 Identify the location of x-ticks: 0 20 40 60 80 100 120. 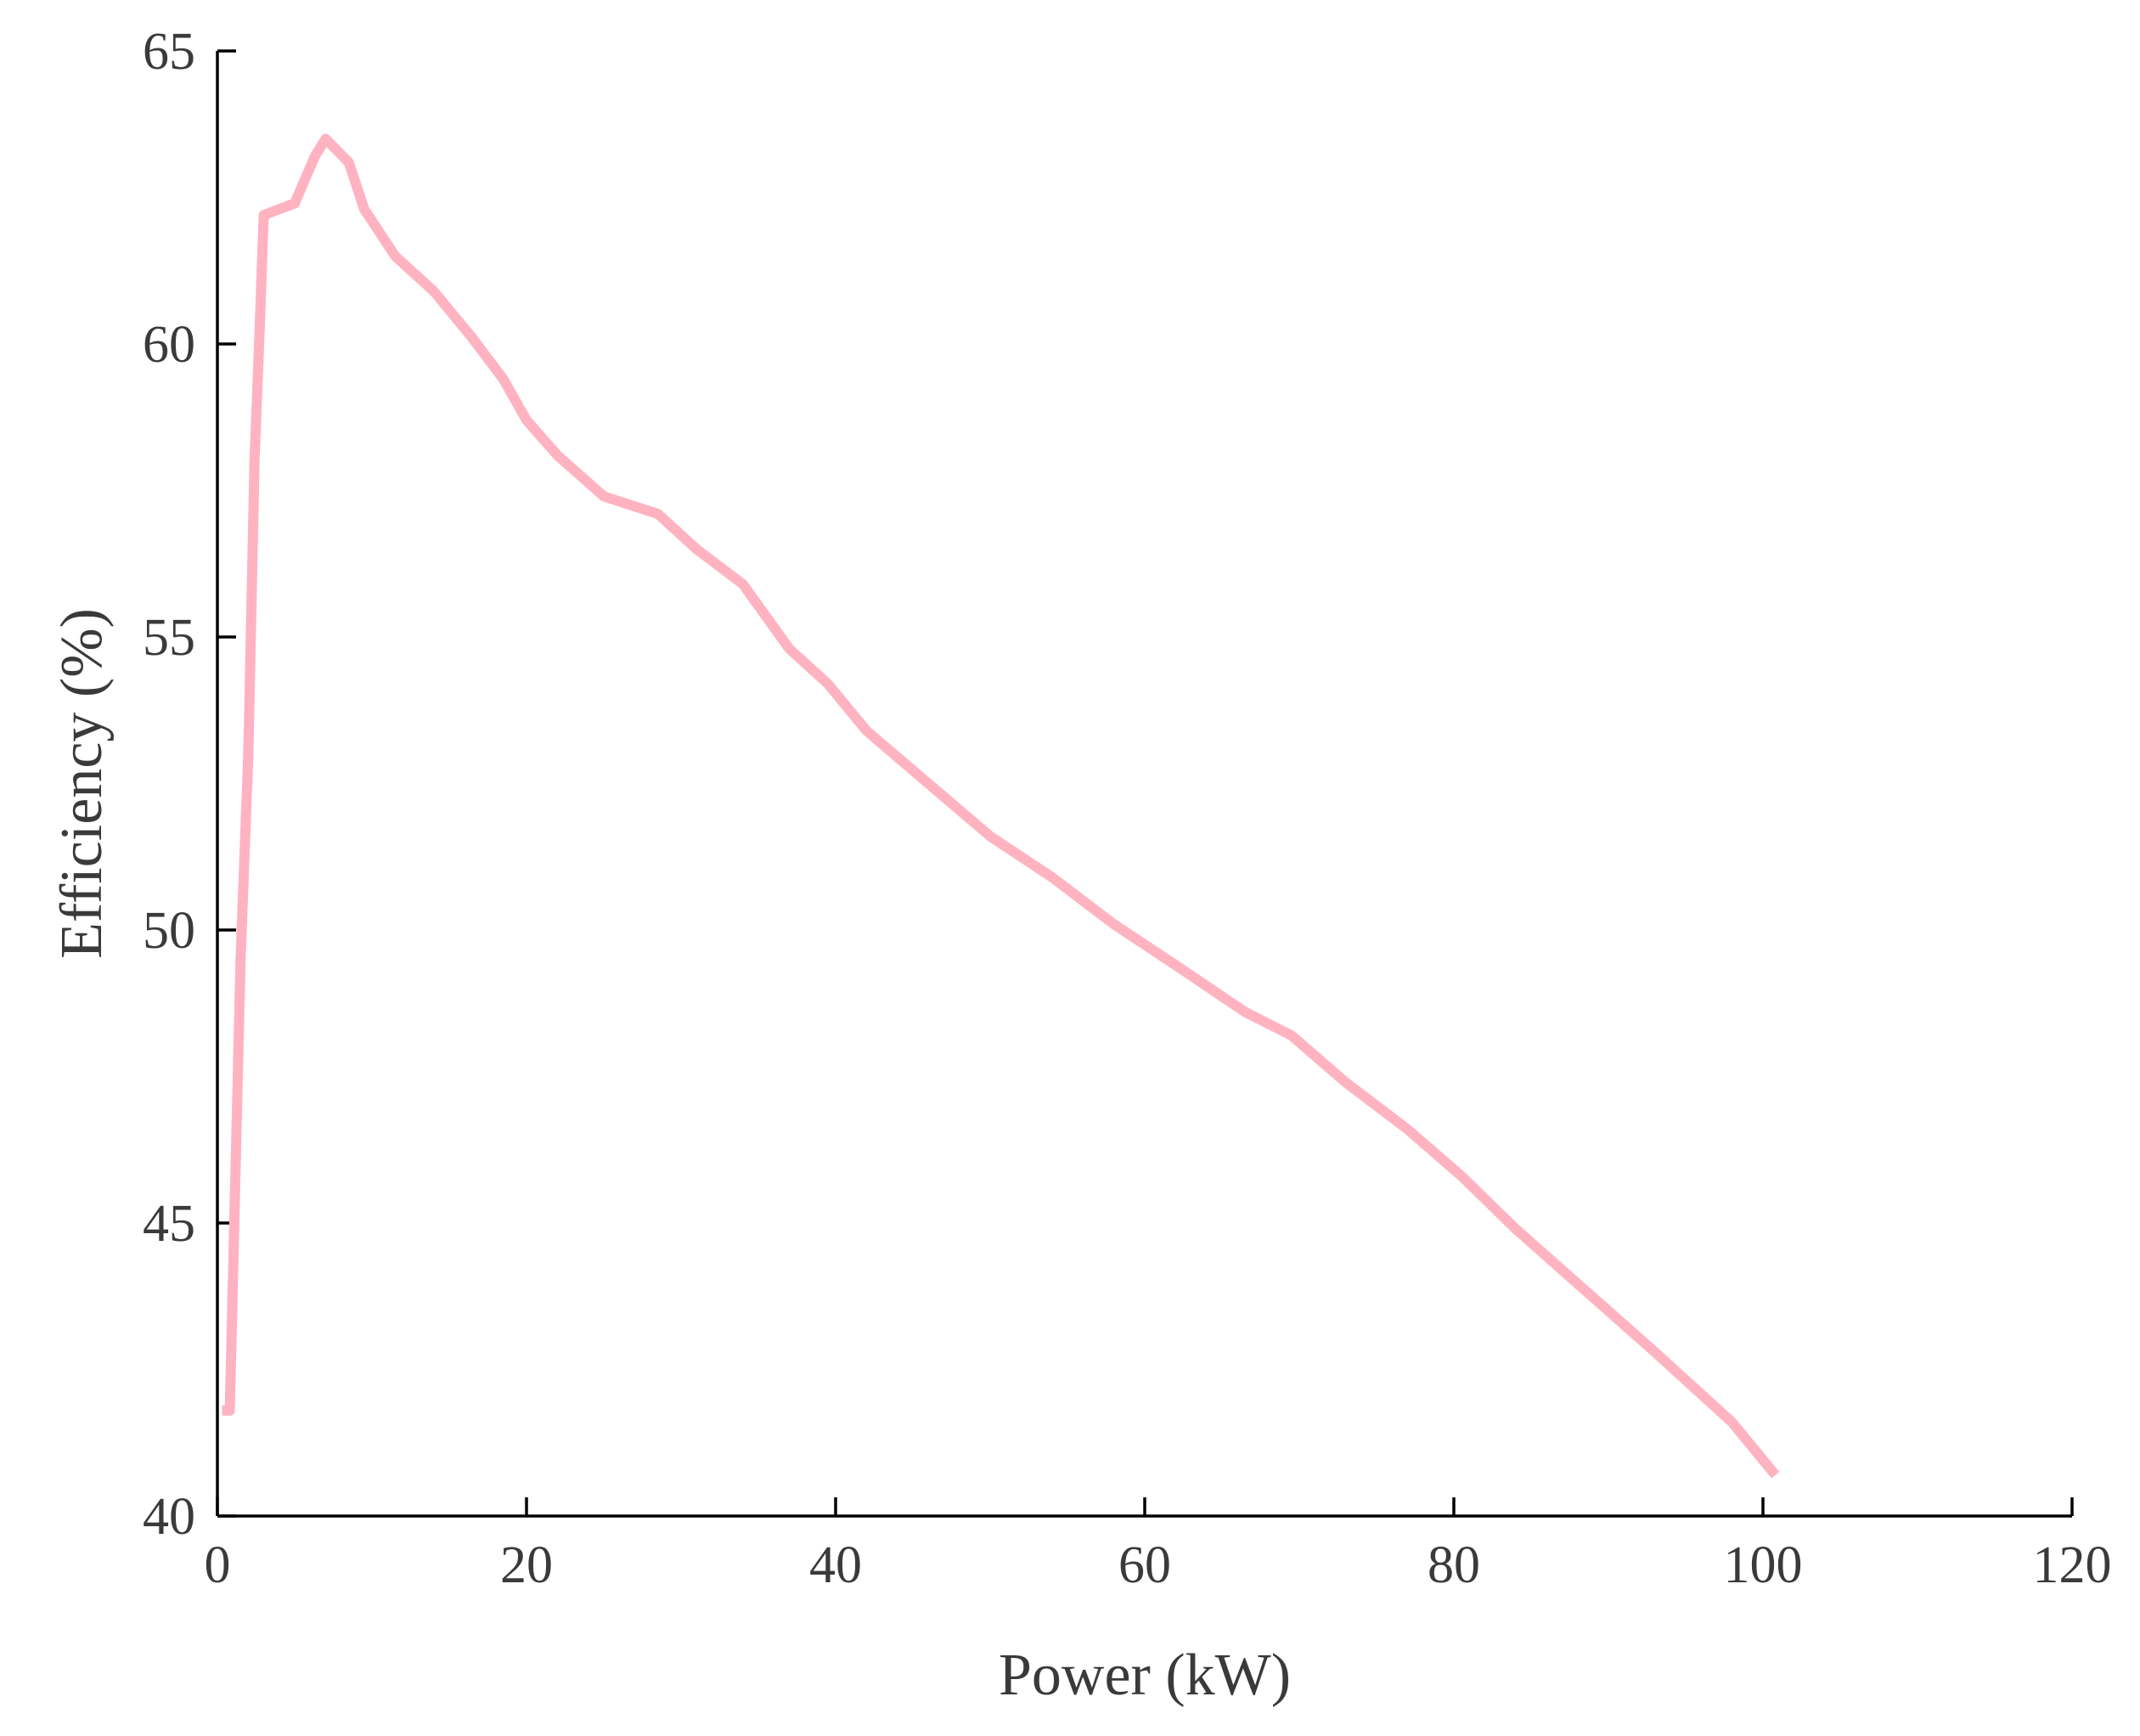
(1158, 1545).